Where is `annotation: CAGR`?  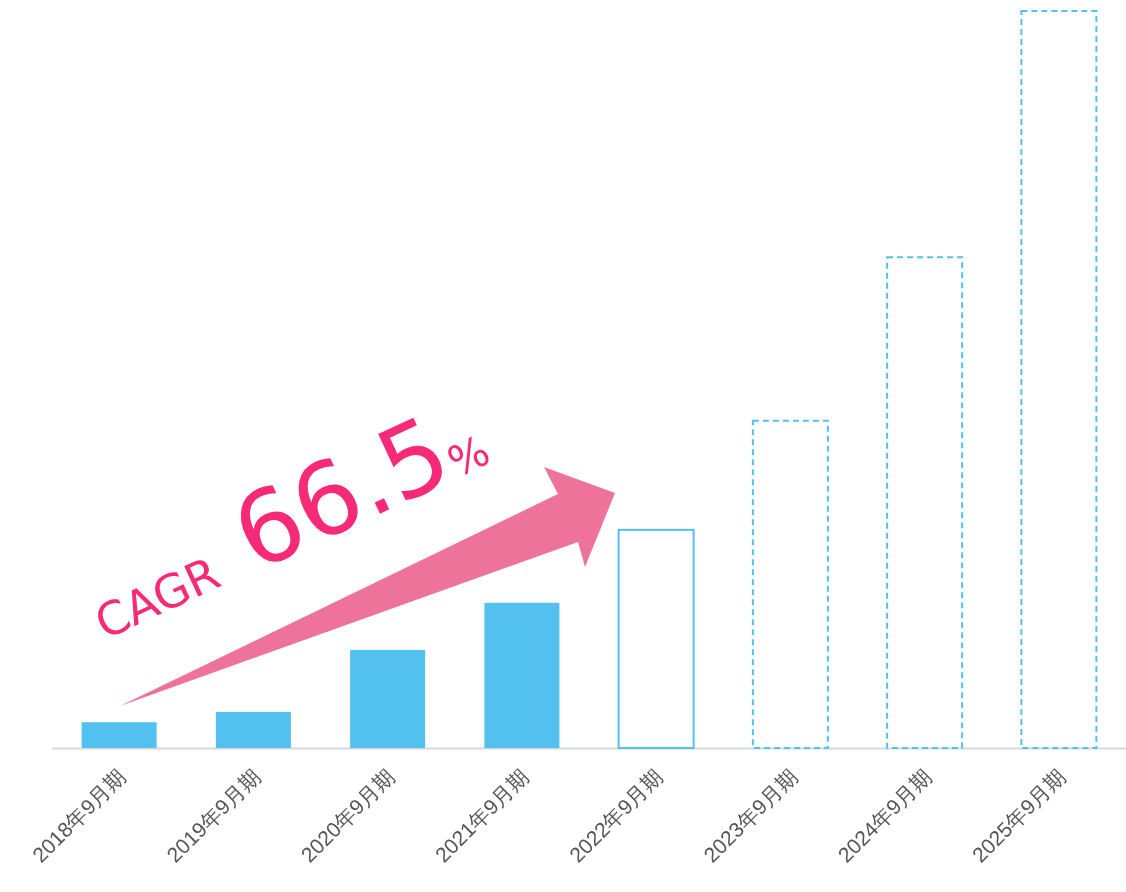
annotation: CAGR is located at coordinates (157, 597).